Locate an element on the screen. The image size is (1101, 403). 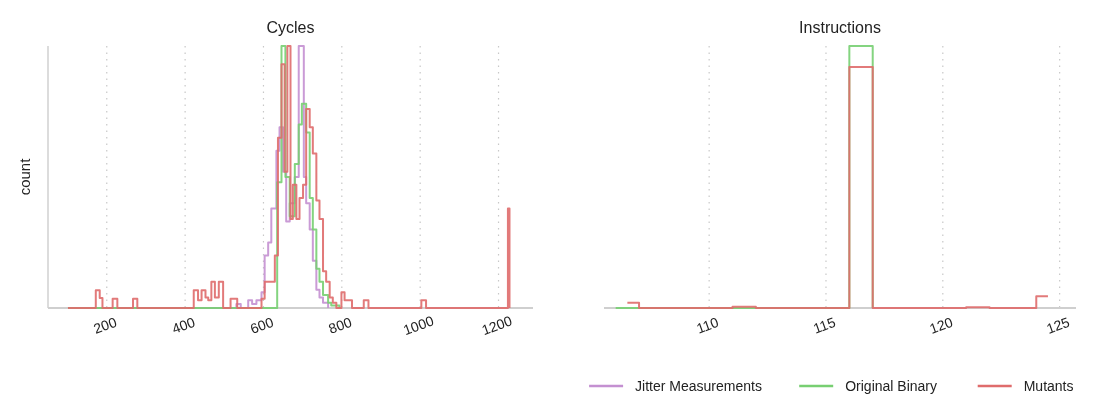
legend-label: Jitter Measurements is located at coordinates (698, 386).